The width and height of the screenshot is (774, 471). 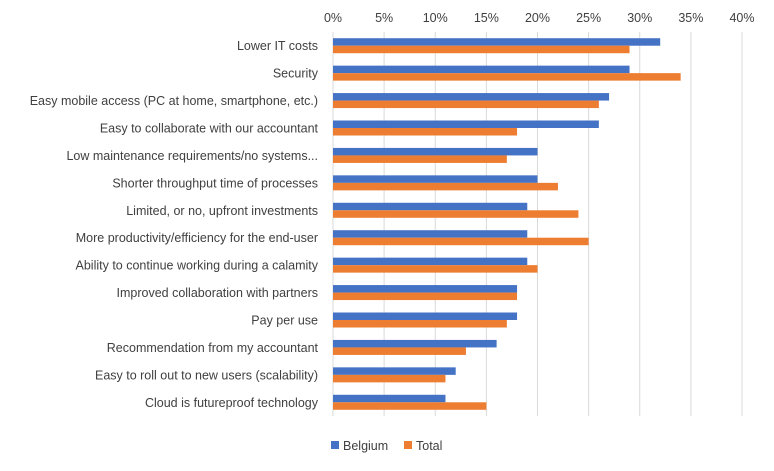 I want to click on legend-swatch-total, so click(x=408, y=445).